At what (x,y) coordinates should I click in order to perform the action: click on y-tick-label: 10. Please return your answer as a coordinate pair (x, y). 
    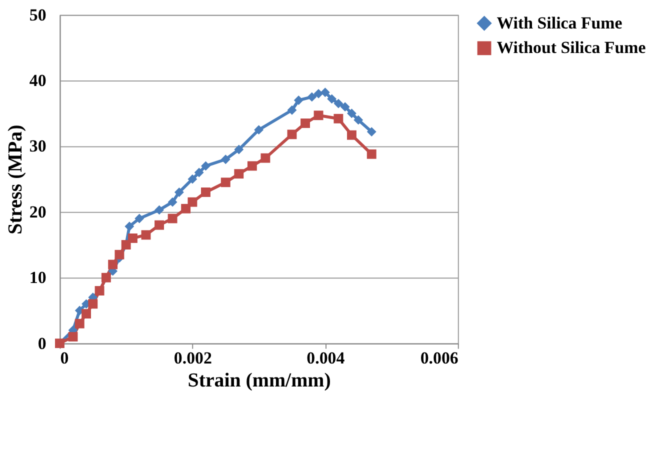
    Looking at the image, I should click on (37, 278).